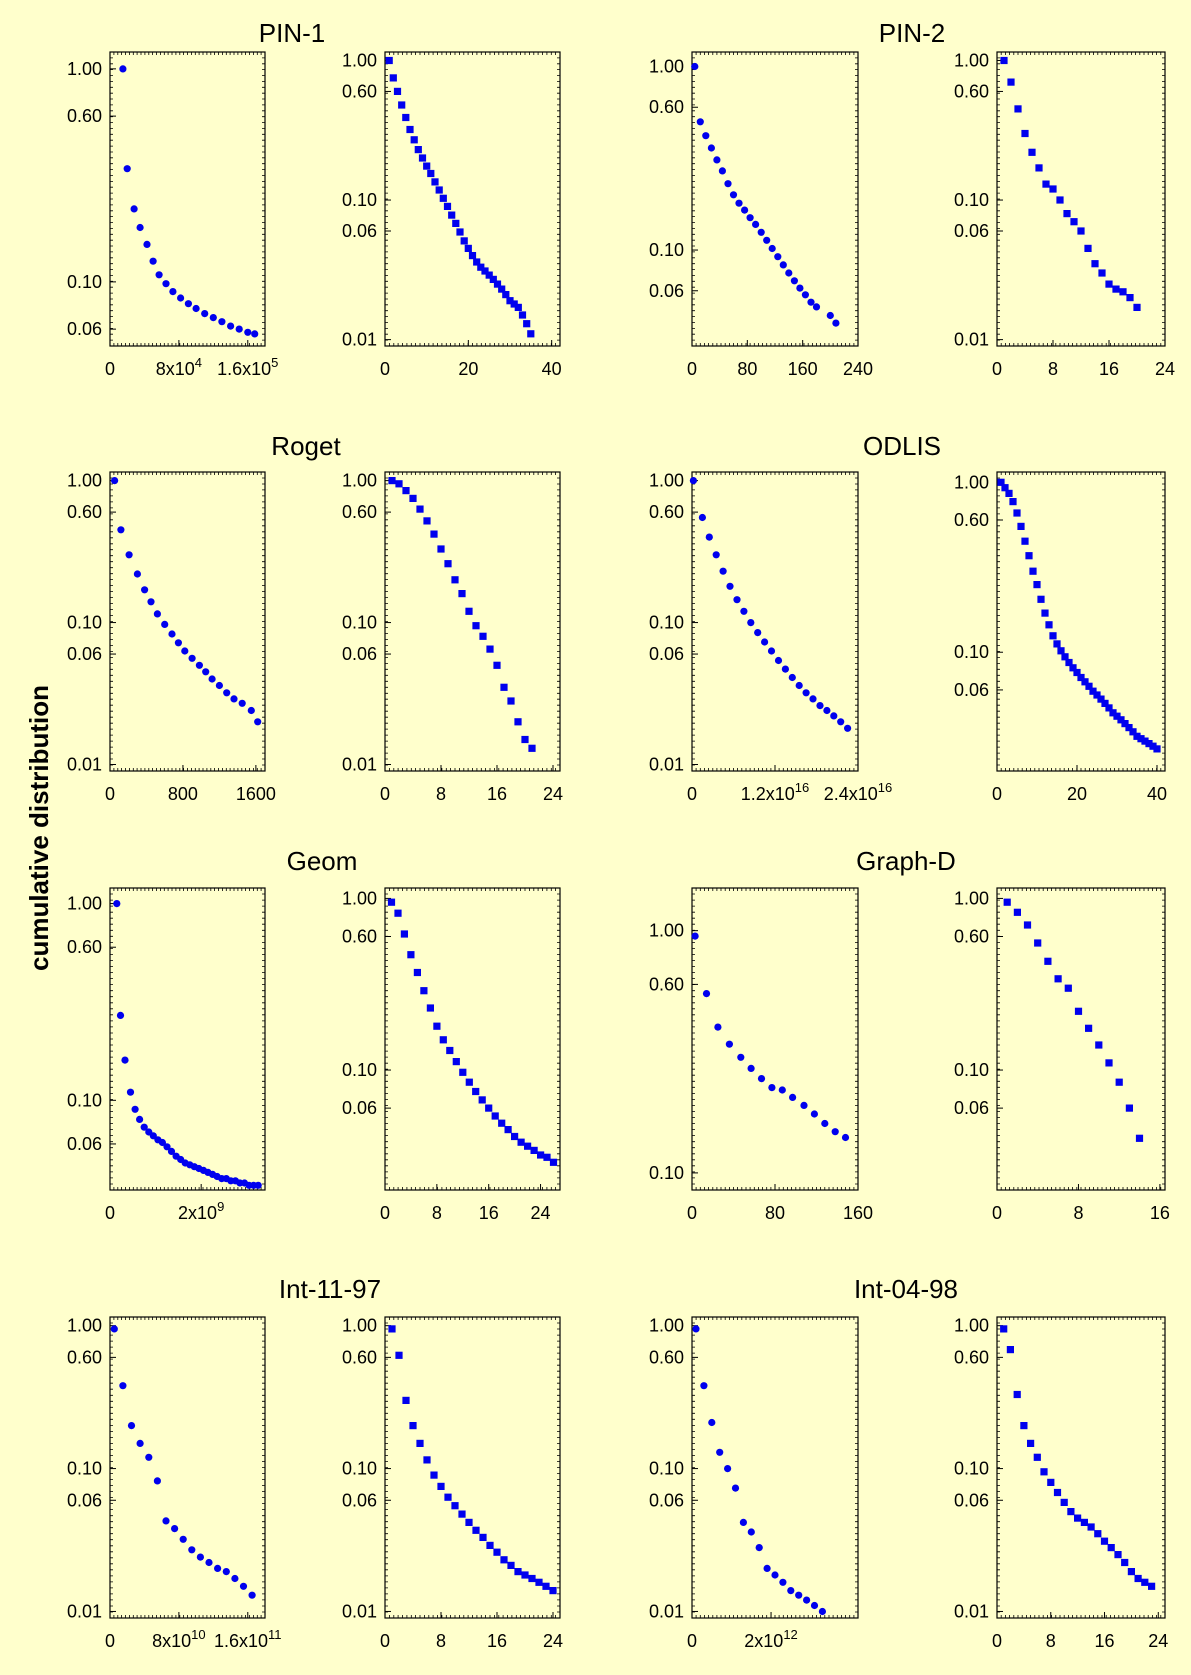 This screenshot has width=1191, height=1675. Describe the element at coordinates (775, 792) in the screenshot. I see `x-tick-label: 1.2x10¹⁶` at that location.